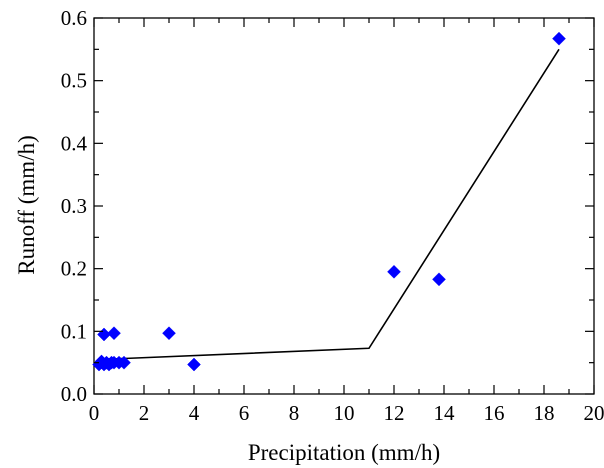  What do you see at coordinates (74, 81) in the screenshot?
I see `y-tick-label: 0.5` at bounding box center [74, 81].